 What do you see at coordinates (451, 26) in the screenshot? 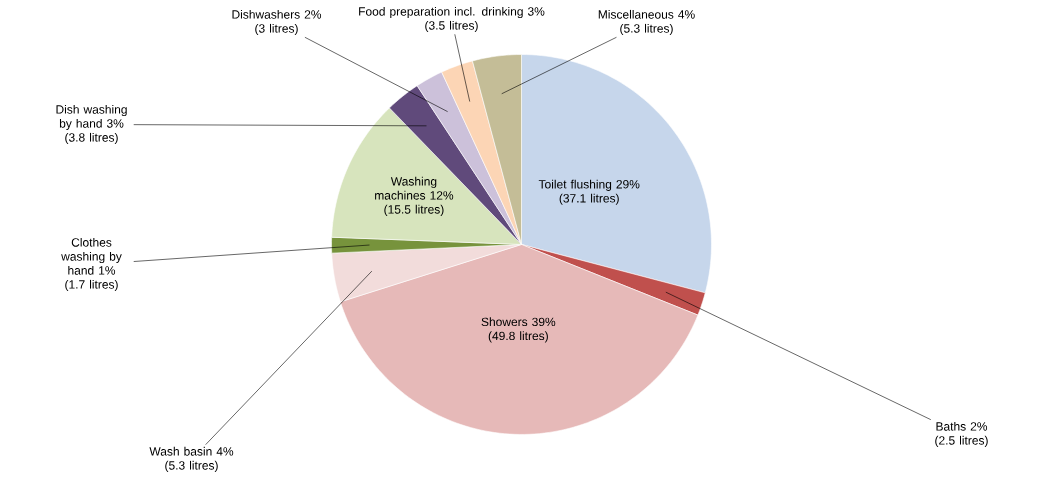
I see `data-label: (3.5 litres)` at bounding box center [451, 26].